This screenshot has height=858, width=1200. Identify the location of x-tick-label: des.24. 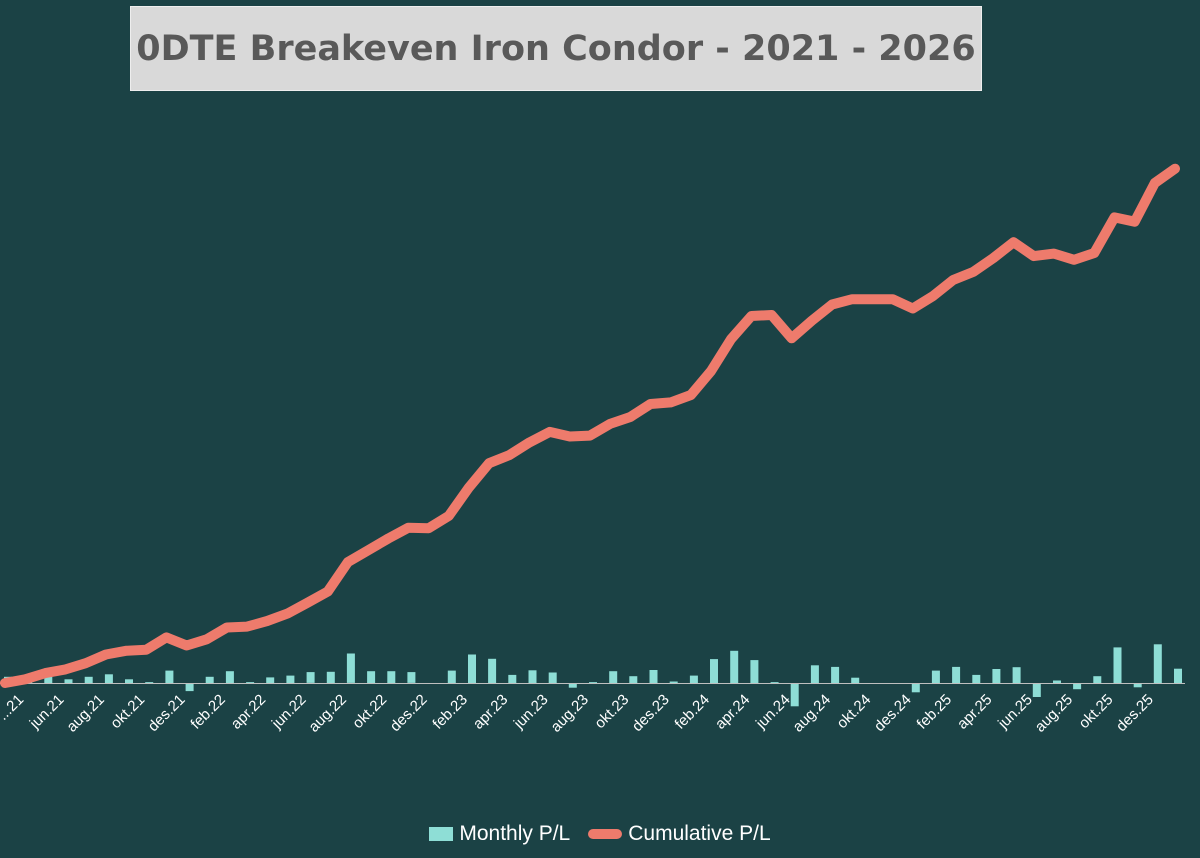
(893, 713).